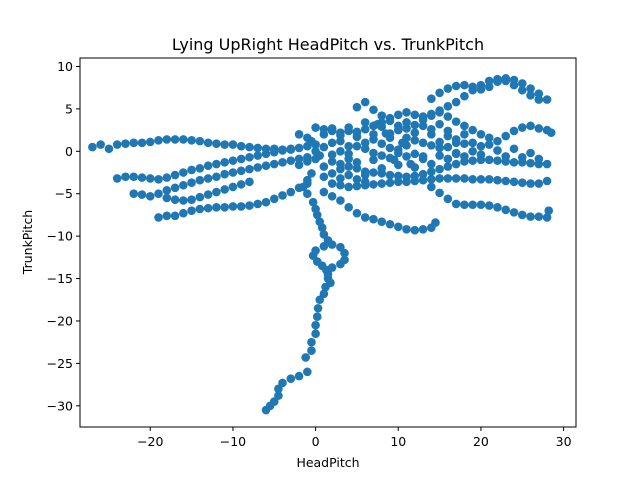 This screenshot has height=480, width=640. Describe the element at coordinates (60, 278) in the screenshot. I see `y-tick-label: −15` at that location.